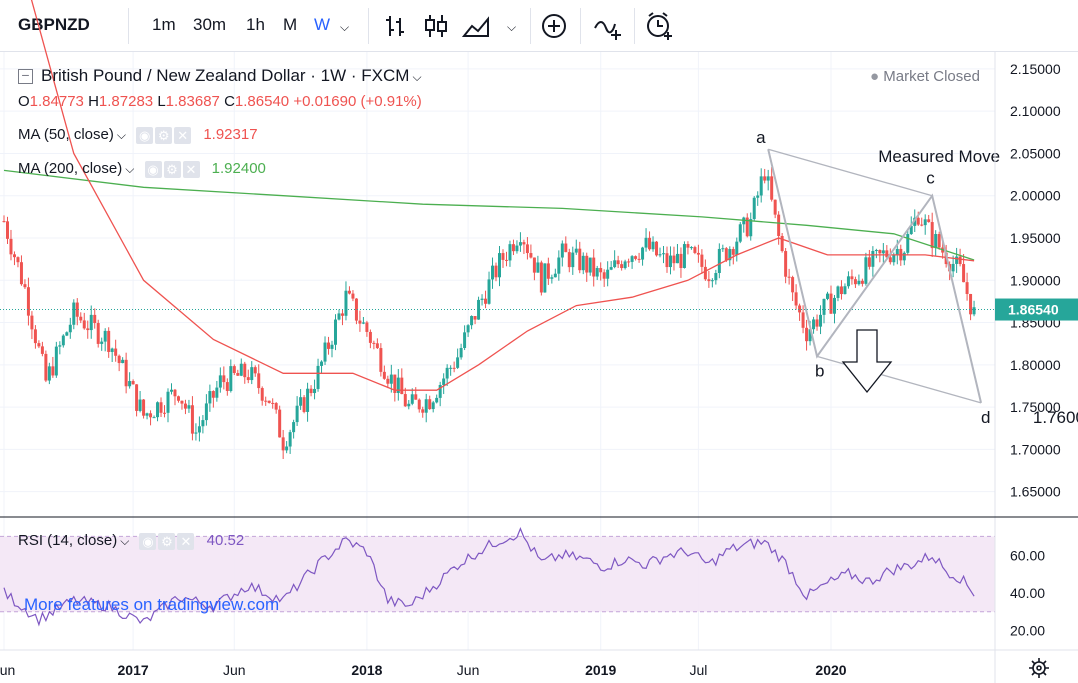 Image resolution: width=1078 pixels, height=683 pixels. What do you see at coordinates (130, 169) in the screenshot?
I see `ma200-chevron-icon: ⌵` at bounding box center [130, 169].